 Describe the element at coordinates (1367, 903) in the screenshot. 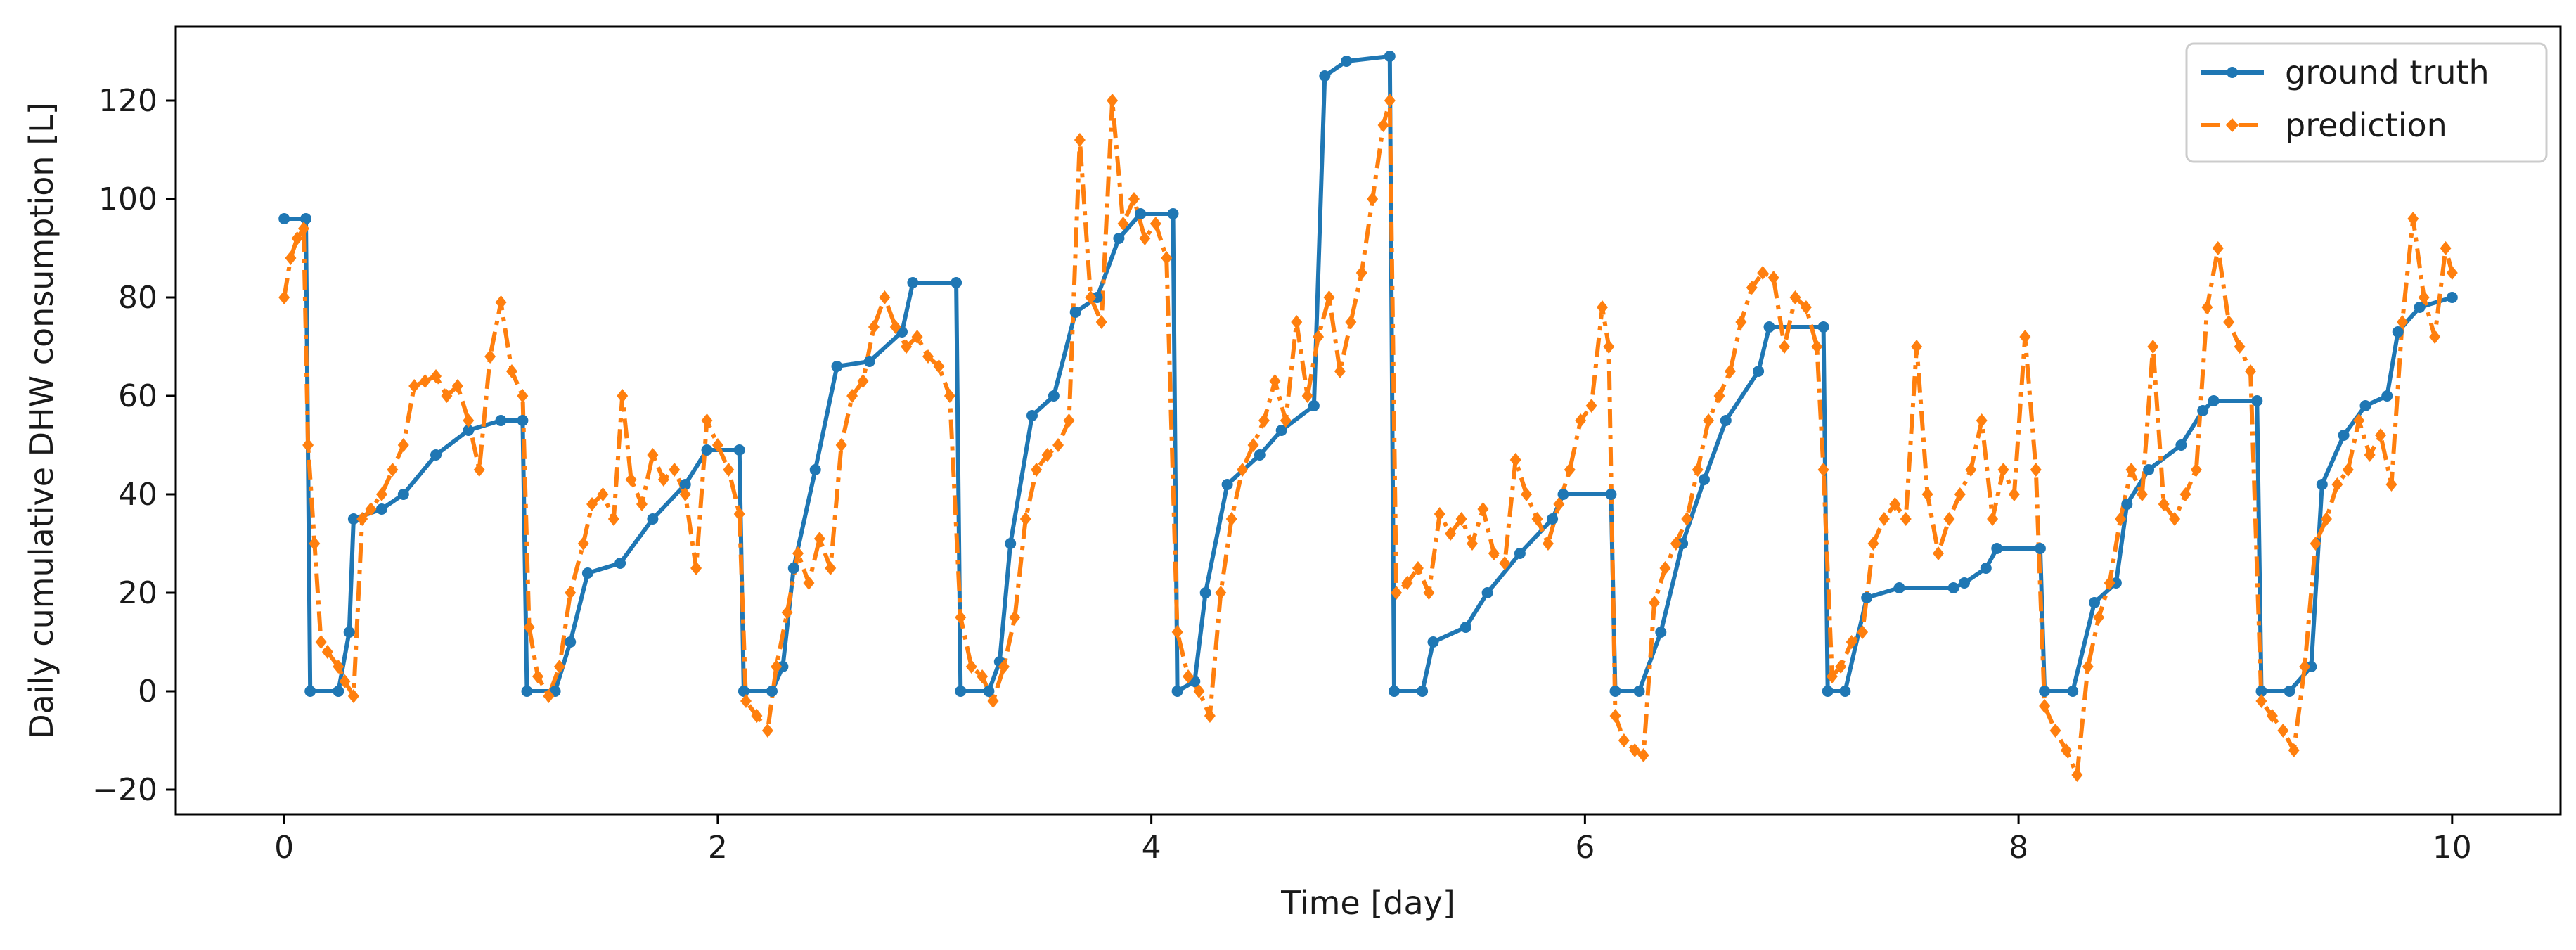

I see `x-axis-label: Time [day]` at that location.